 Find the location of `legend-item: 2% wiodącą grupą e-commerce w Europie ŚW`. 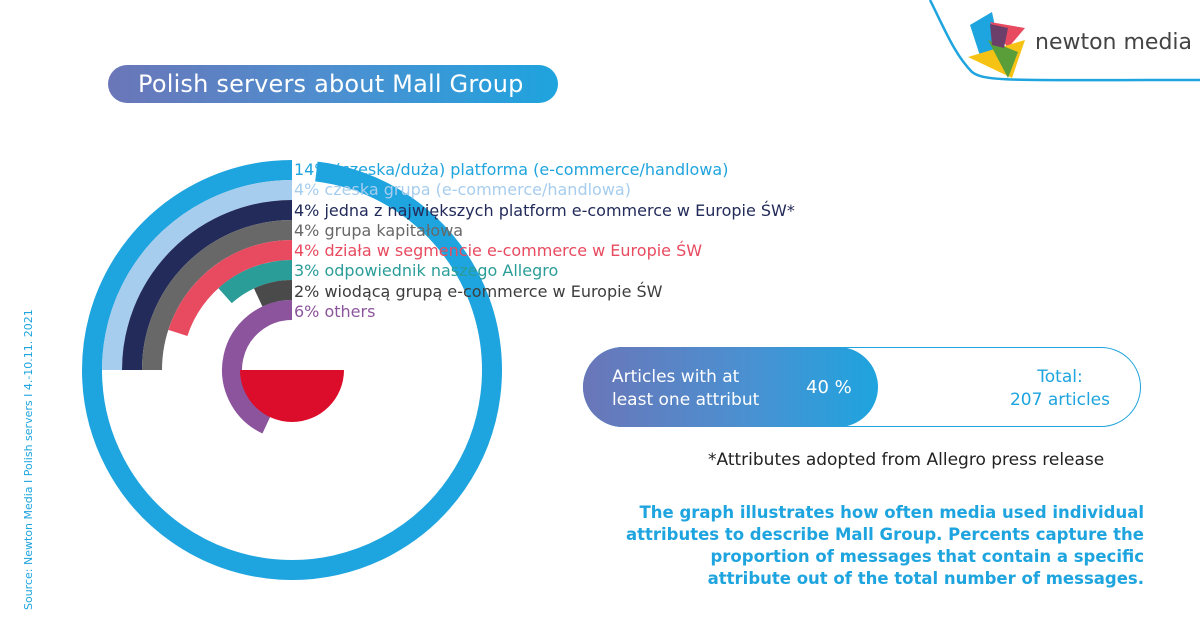

legend-item: 2% wiodącą grupą e-commerce w Europie ŚW is located at coordinates (478, 291).